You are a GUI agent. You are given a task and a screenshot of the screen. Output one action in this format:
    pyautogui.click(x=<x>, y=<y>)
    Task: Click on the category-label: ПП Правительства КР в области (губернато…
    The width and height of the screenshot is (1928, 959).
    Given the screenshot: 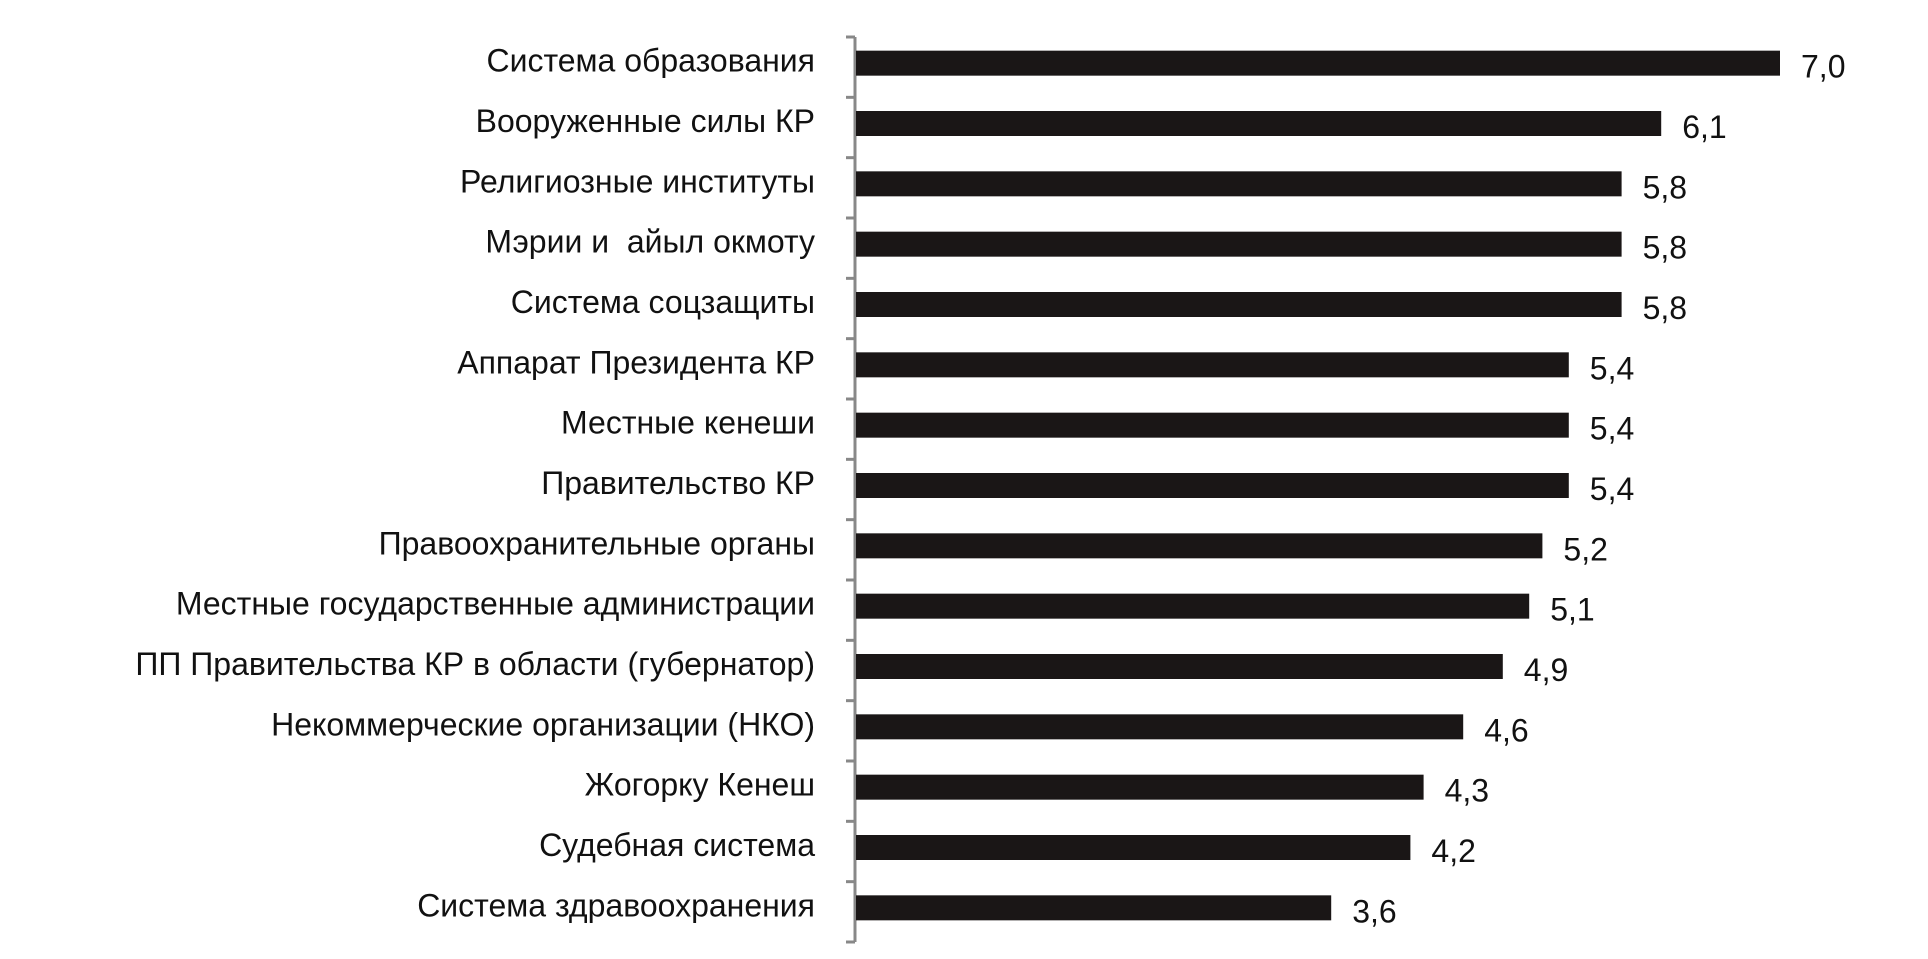 What is the action you would take?
    pyautogui.click(x=475, y=664)
    